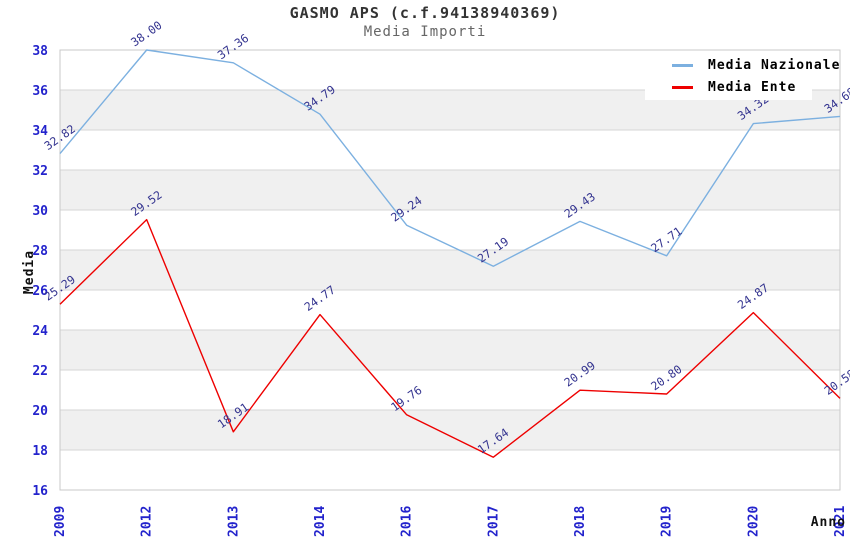 The width and height of the screenshot is (850, 550). Describe the element at coordinates (60, 521) in the screenshot. I see `x-tick-label: 2009` at that location.